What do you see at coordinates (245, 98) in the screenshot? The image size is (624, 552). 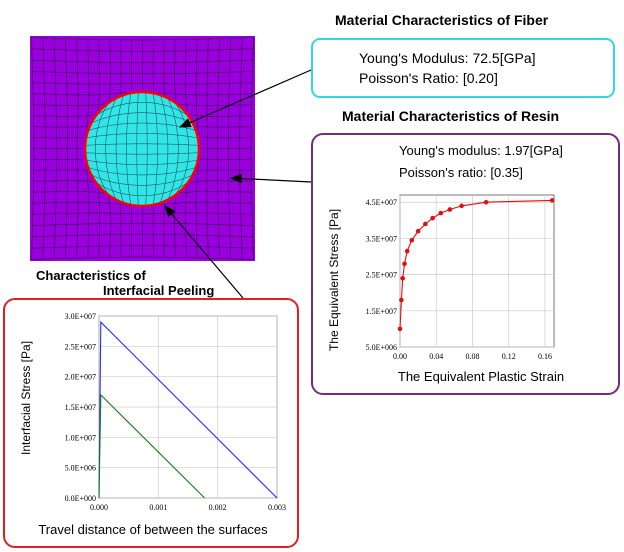 I see `fiber-pointer-arrow` at bounding box center [245, 98].